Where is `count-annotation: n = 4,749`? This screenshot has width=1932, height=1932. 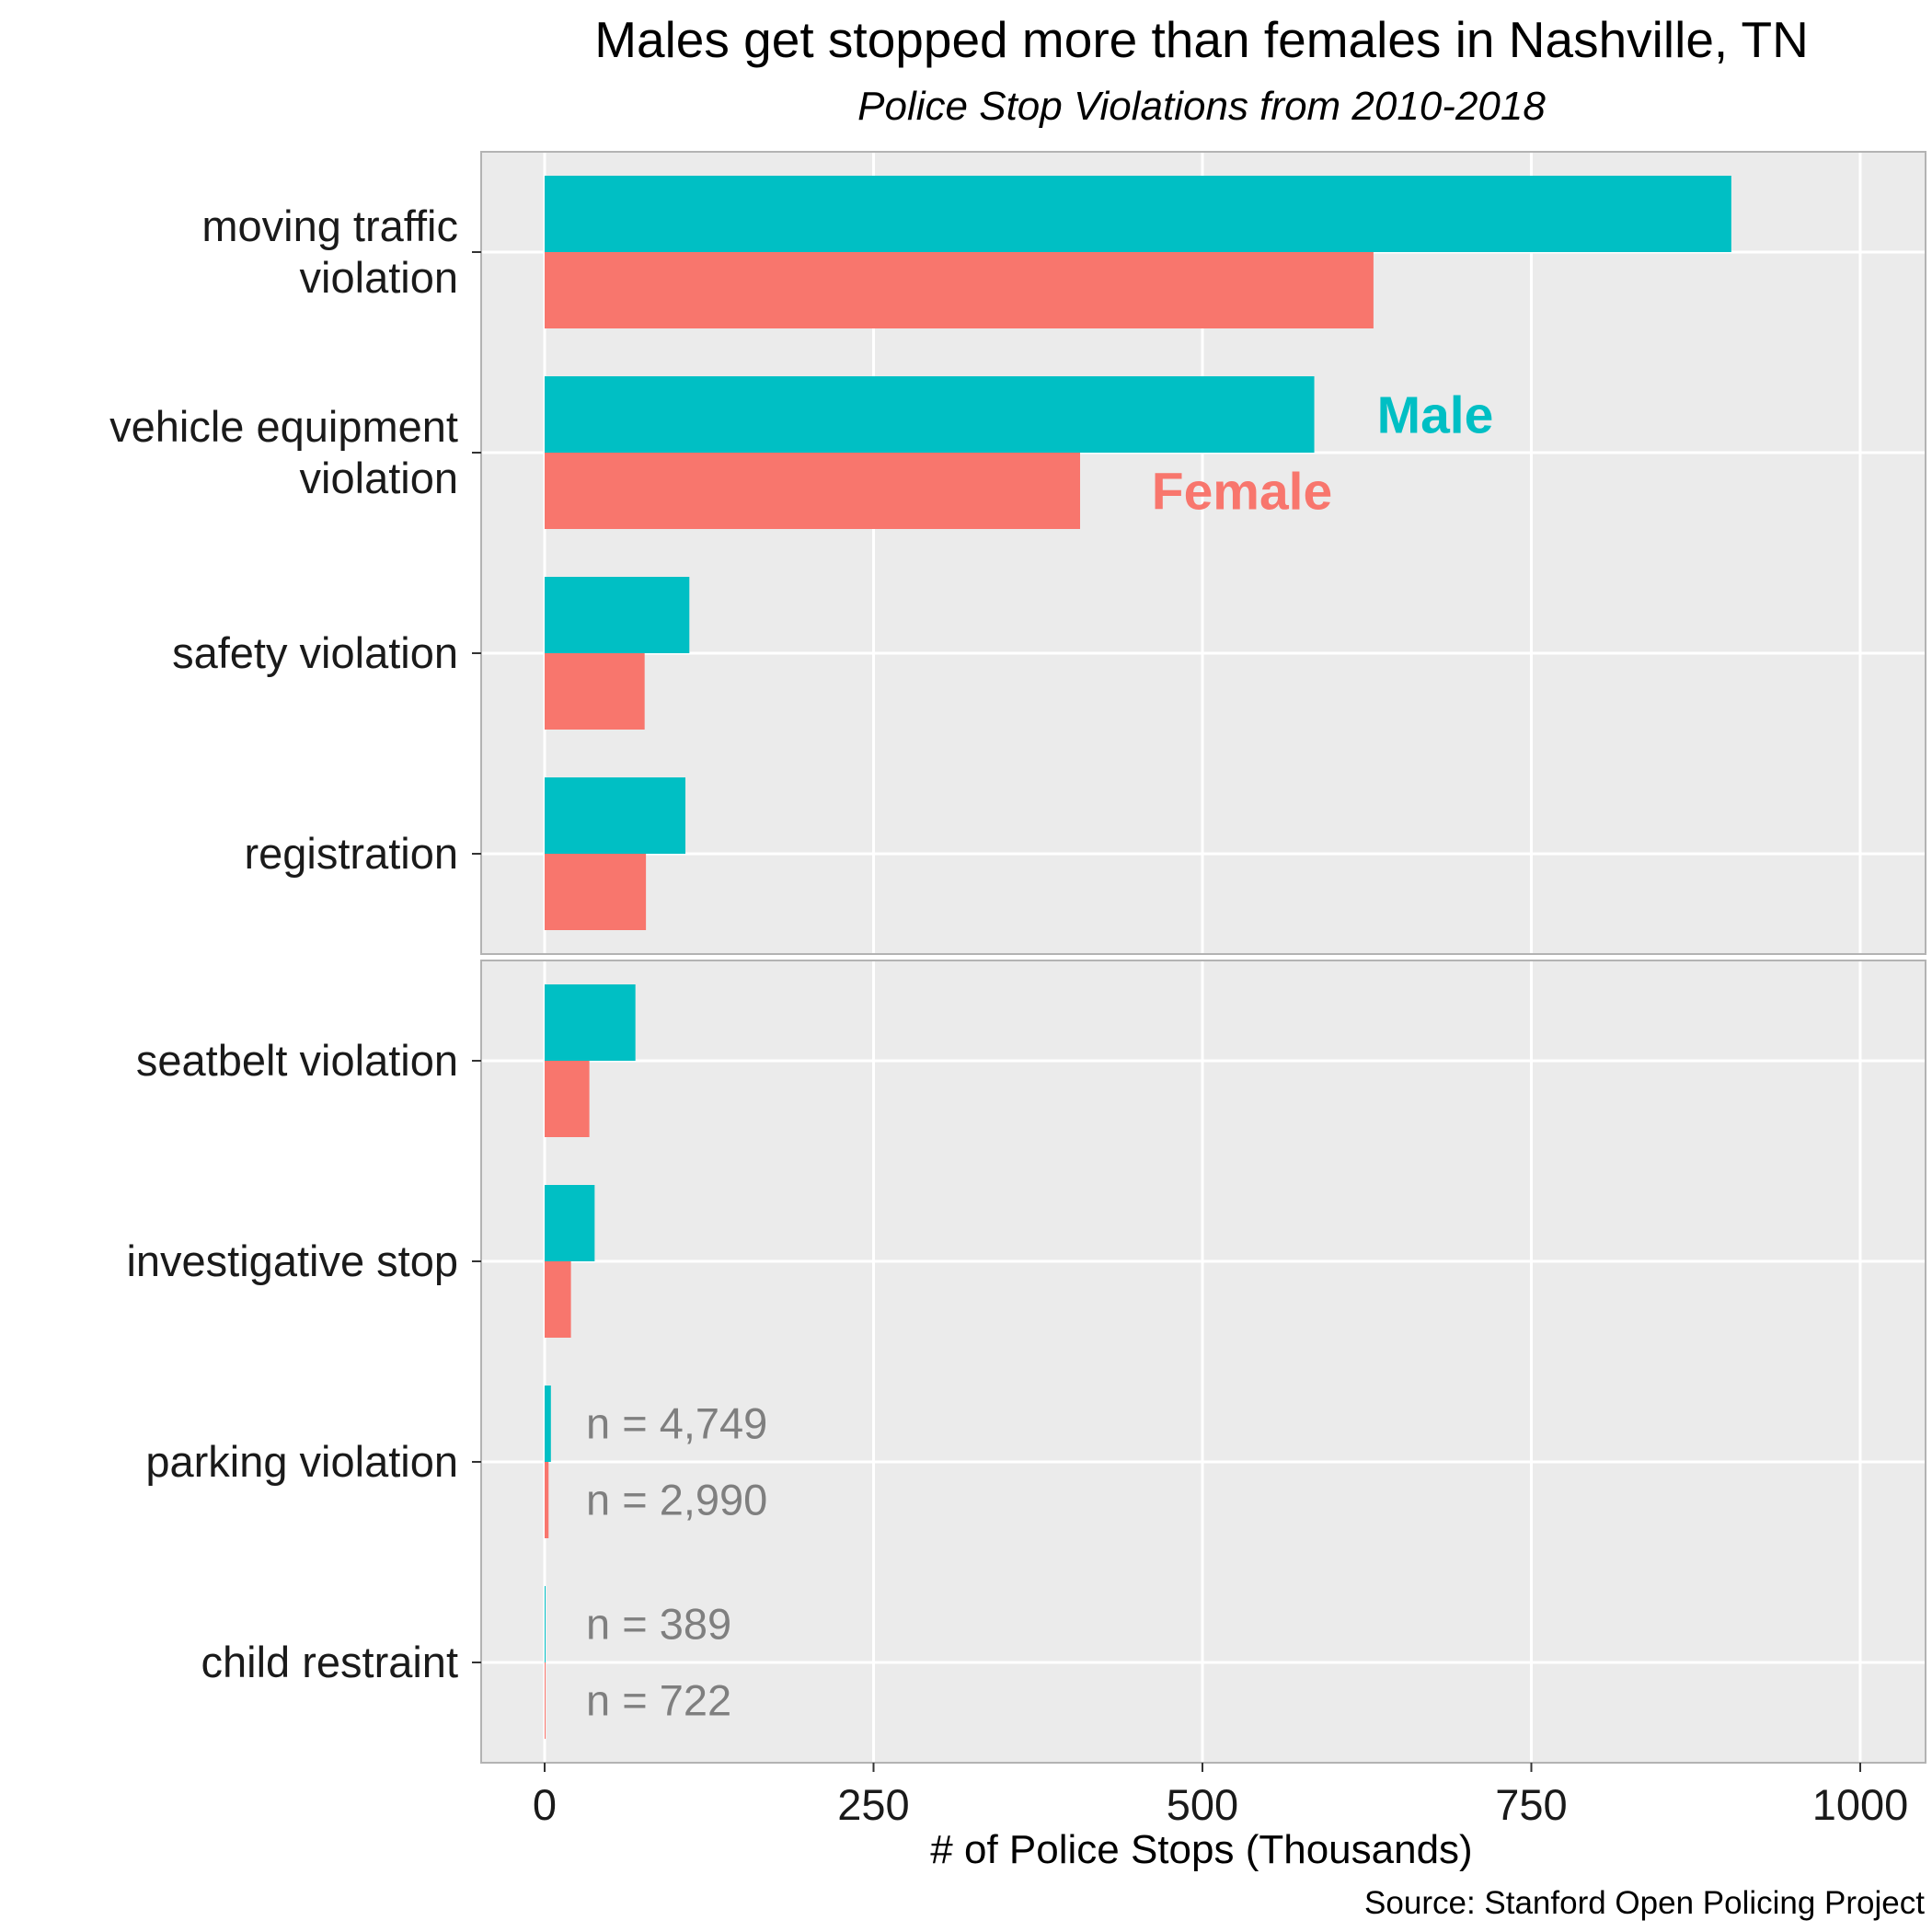
count-annotation: n = 4,749 is located at coordinates (676, 1423).